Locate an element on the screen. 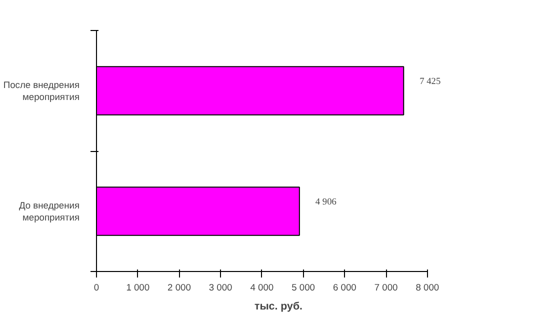 Image resolution: width=533 pixels, height=321 pixels. x-tick-label: 7 000 is located at coordinates (386, 287).